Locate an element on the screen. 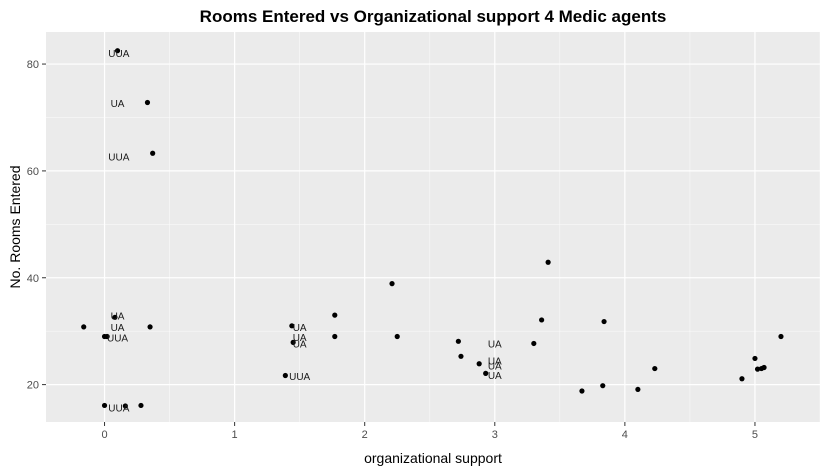 The image size is (827, 468). x-tick-label: 1 is located at coordinates (235, 435).